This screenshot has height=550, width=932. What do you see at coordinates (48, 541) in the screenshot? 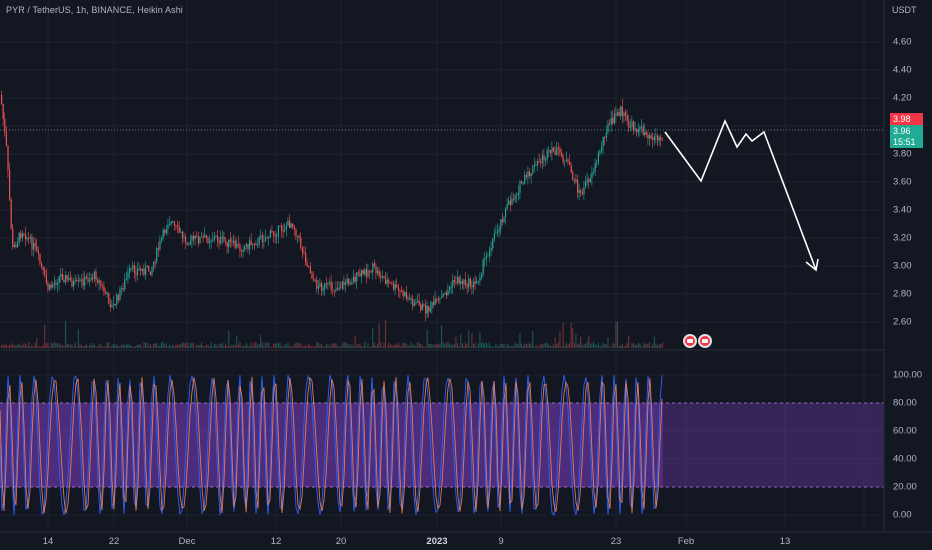
I see `time-label: 14` at bounding box center [48, 541].